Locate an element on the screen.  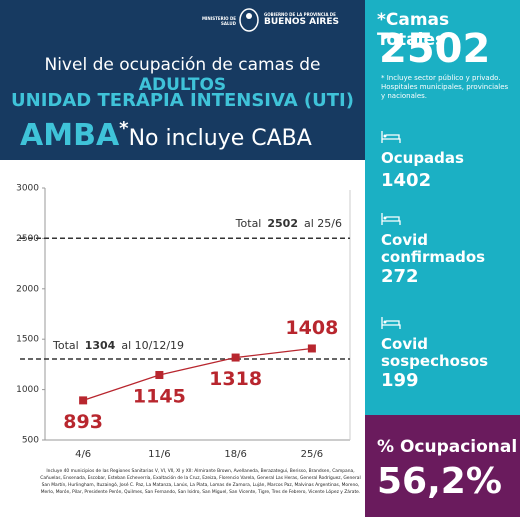
x-tick-label: 11/6 is located at coordinates (159, 454).